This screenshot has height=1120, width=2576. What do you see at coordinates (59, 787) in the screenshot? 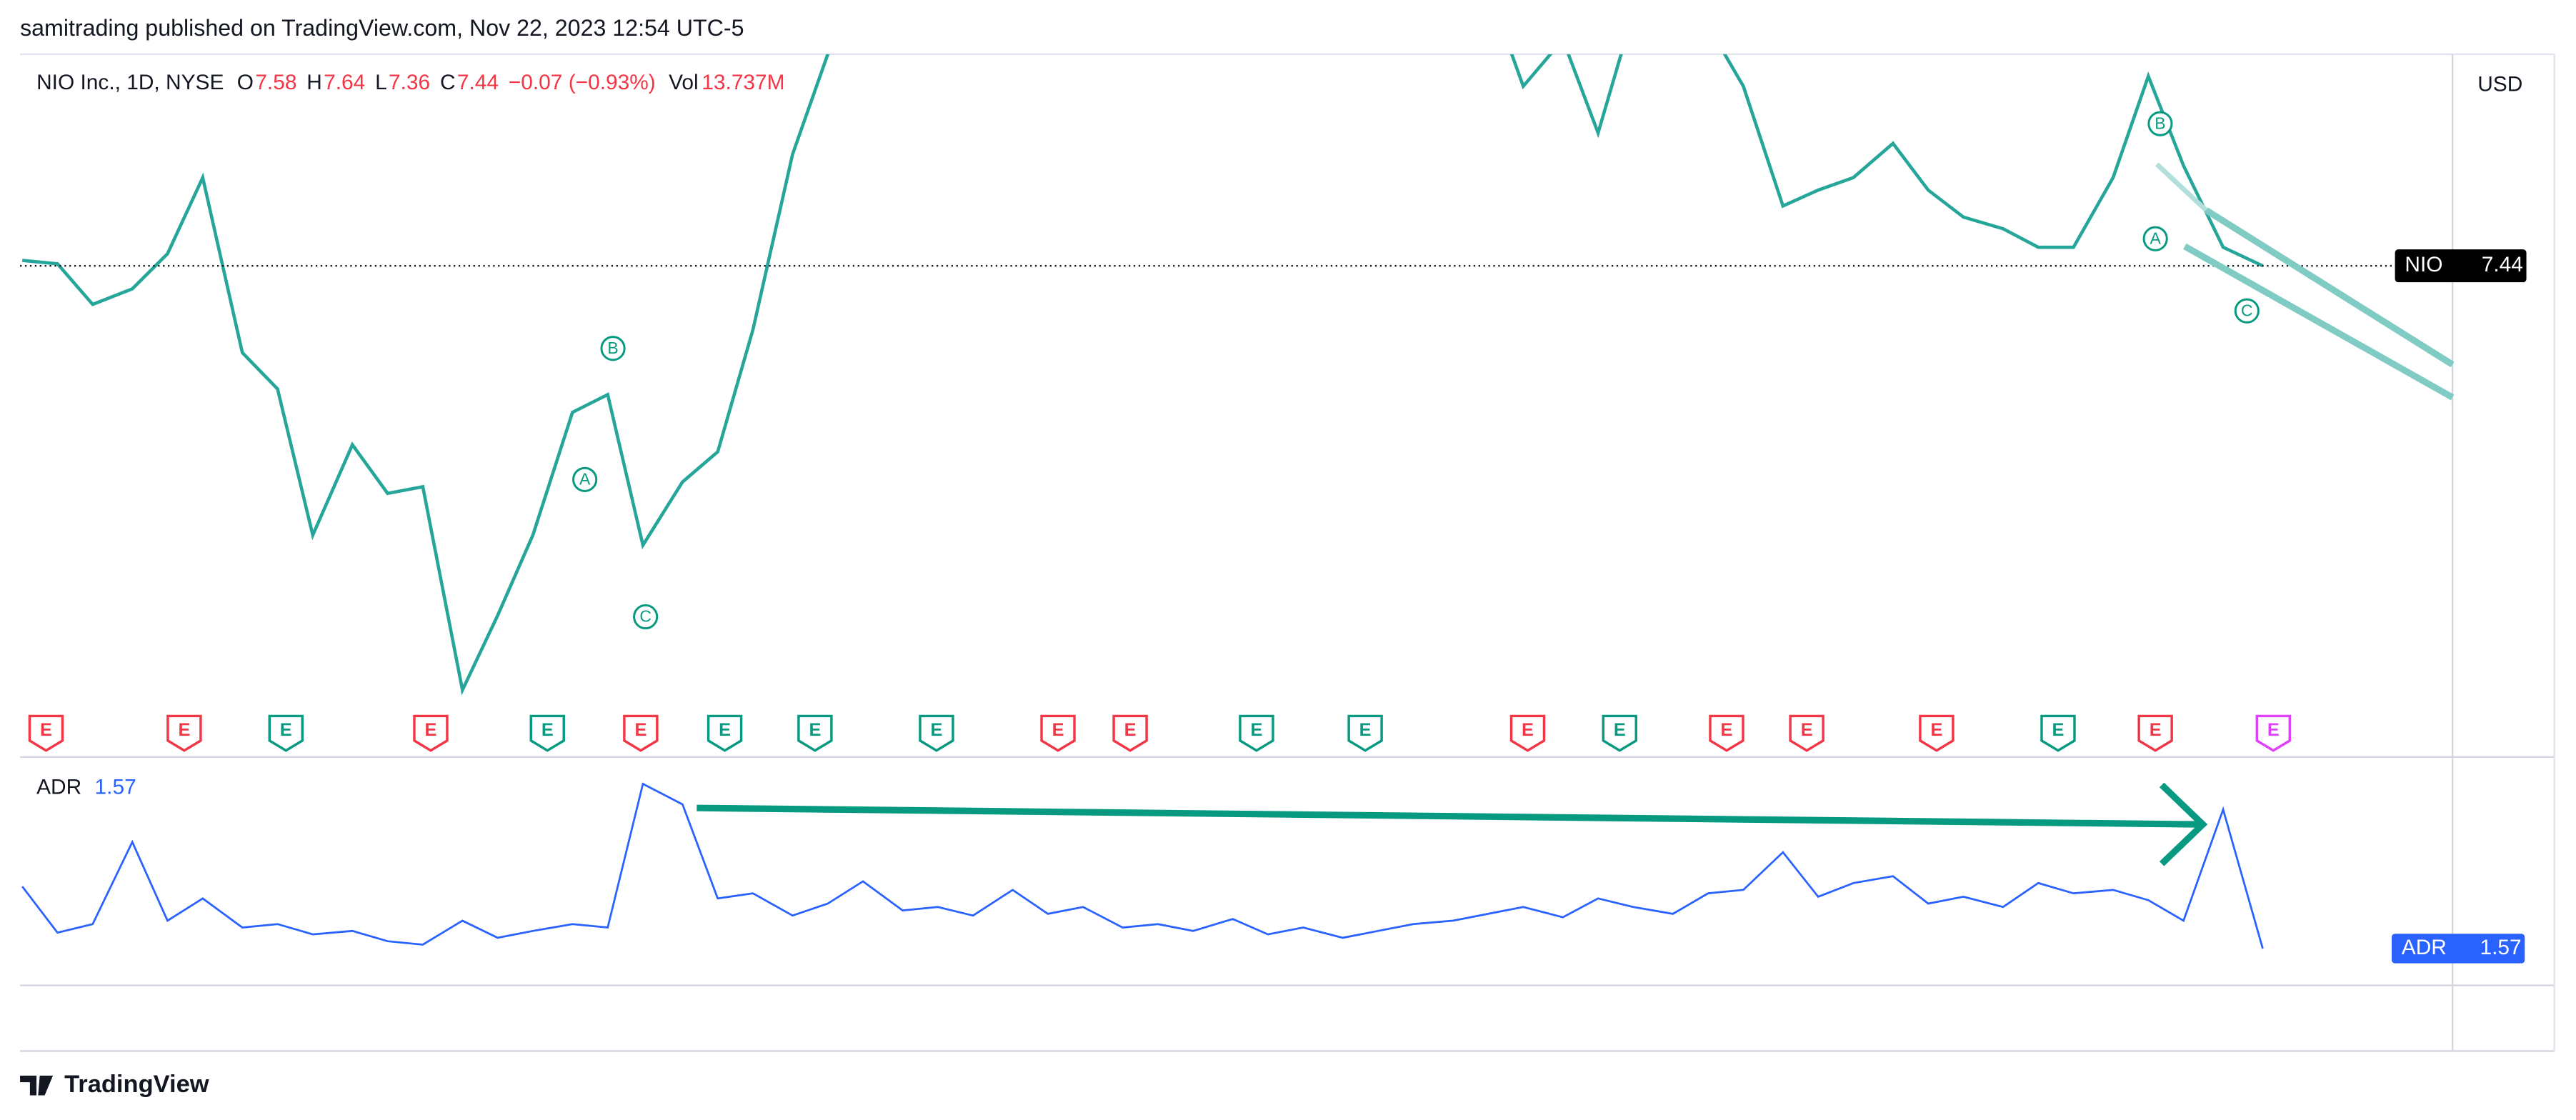
I see `legend-name: ADR` at bounding box center [59, 787].